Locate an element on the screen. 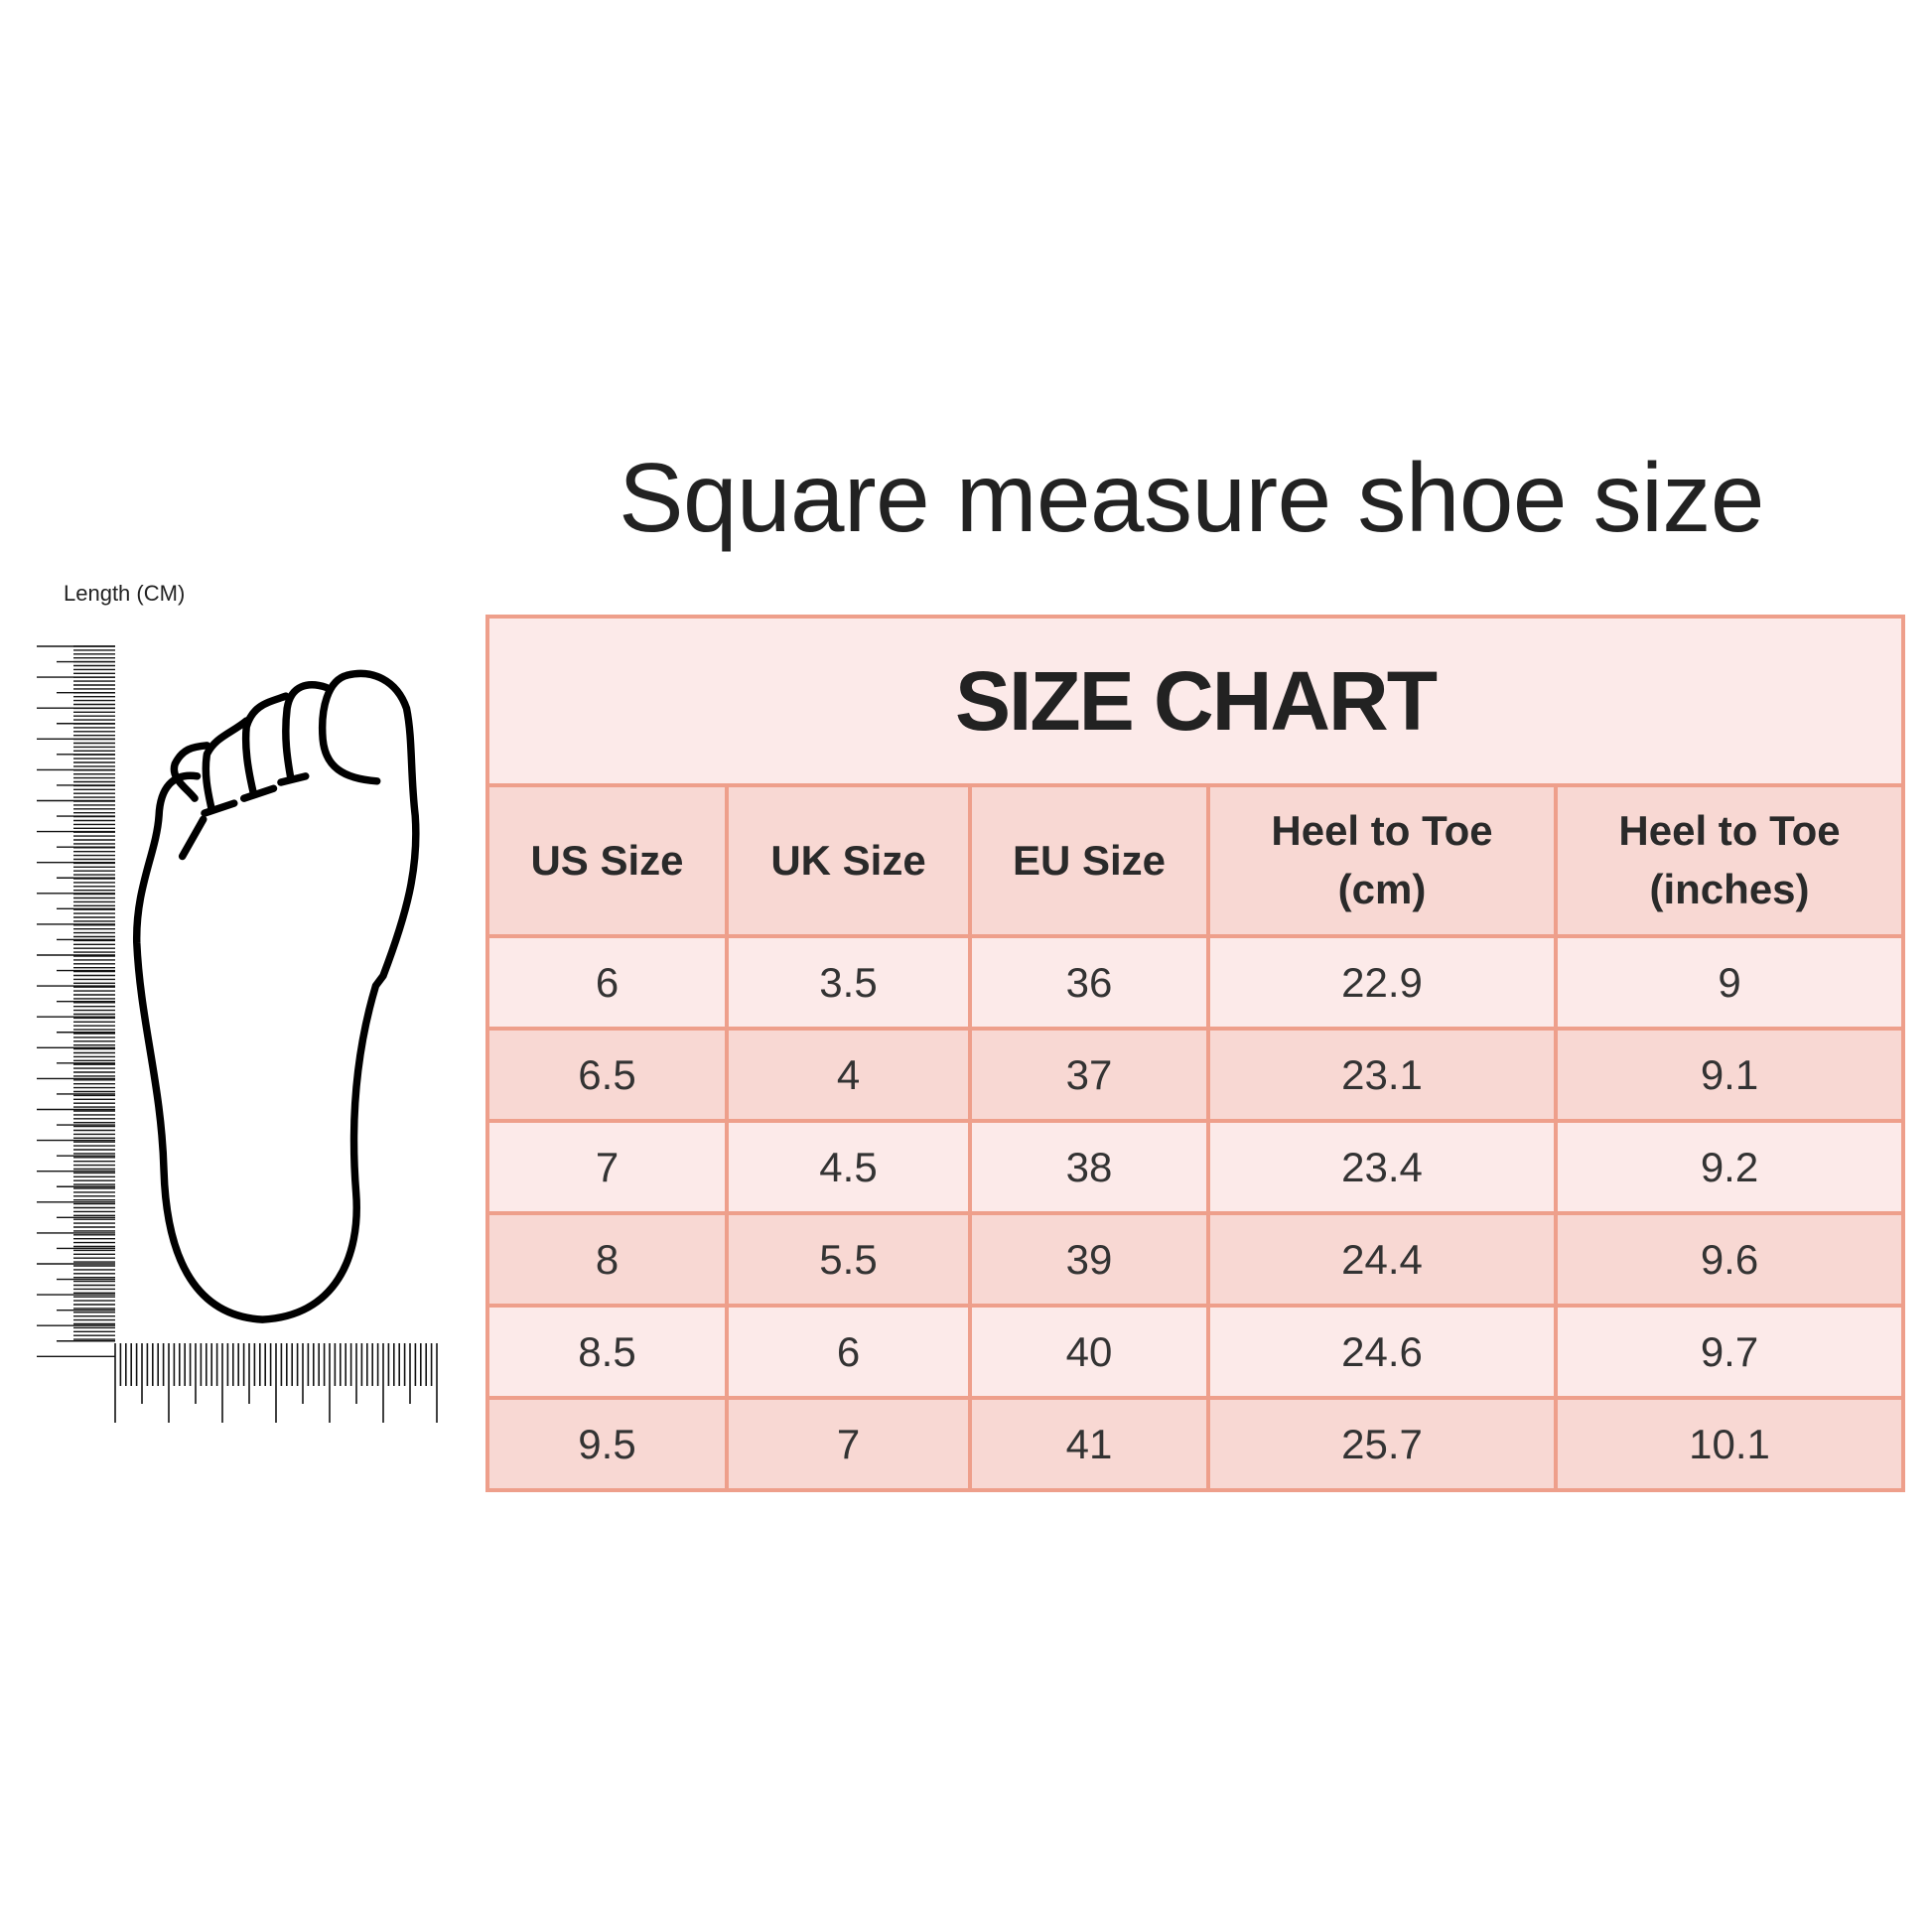 The width and height of the screenshot is (1932, 1932). table-cell: 3.5 is located at coordinates (849, 983).